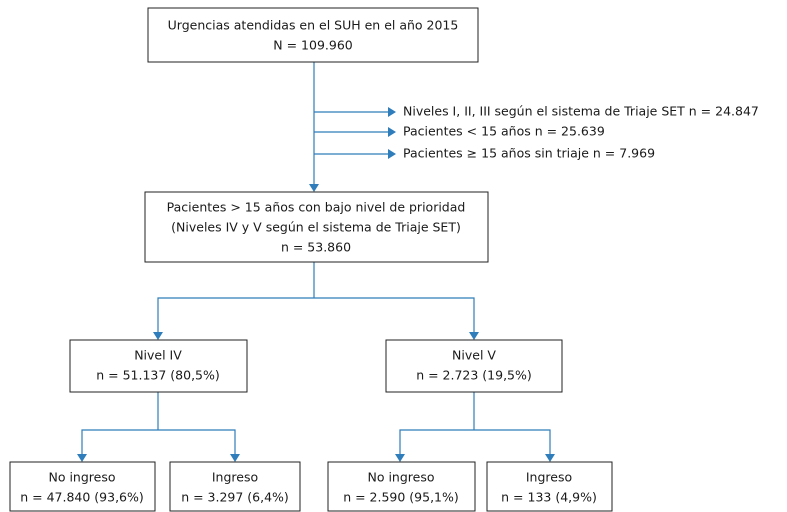 The width and height of the screenshot is (787, 512). Describe the element at coordinates (529, 153) in the screenshot. I see `exclusion-text: Pacientes ≥ 15 años sin triaje n = 7.969` at that location.